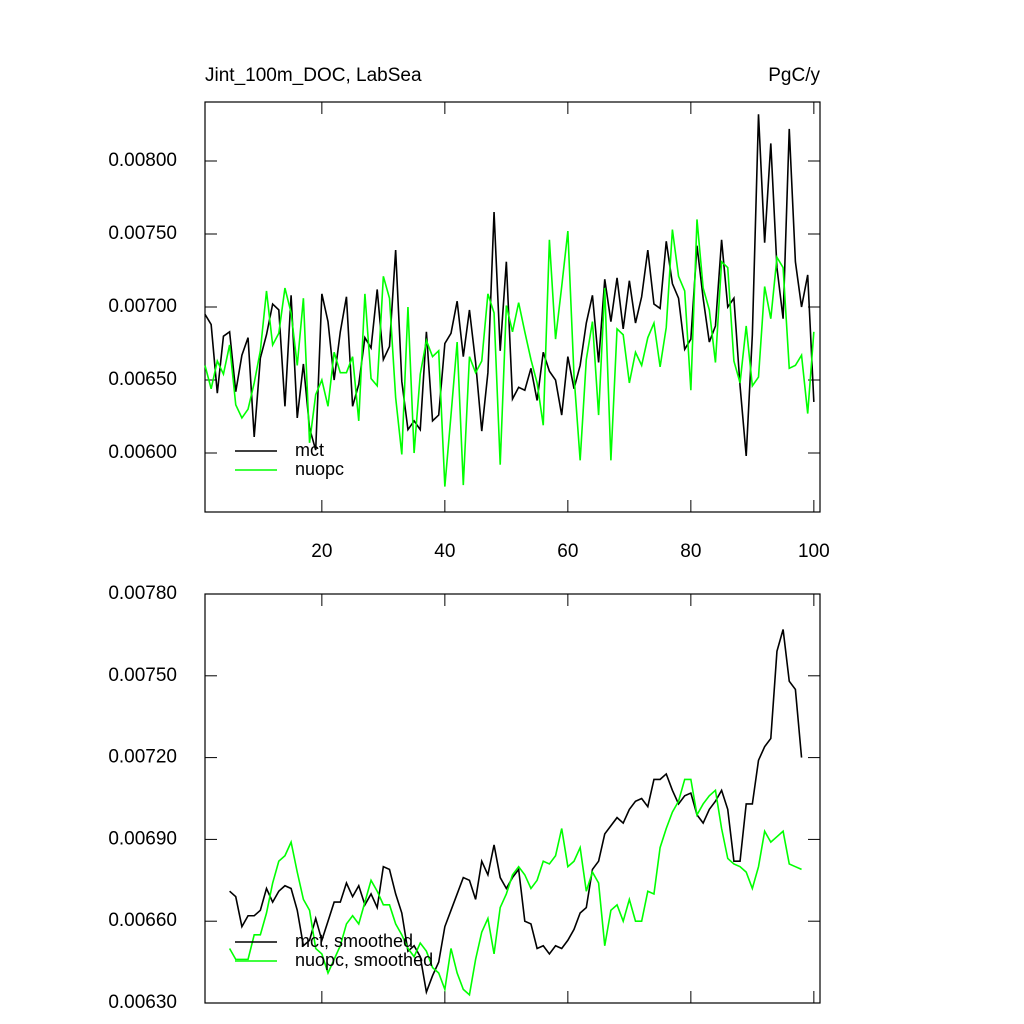 This screenshot has width=1024, height=1024. I want to click on y-tick-label: 0.00800, so click(142, 160).